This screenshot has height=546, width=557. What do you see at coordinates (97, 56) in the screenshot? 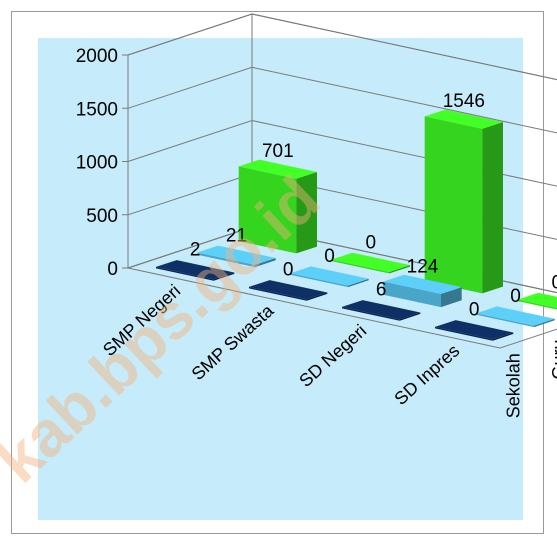
I see `y-tick-label: 2000` at bounding box center [97, 56].